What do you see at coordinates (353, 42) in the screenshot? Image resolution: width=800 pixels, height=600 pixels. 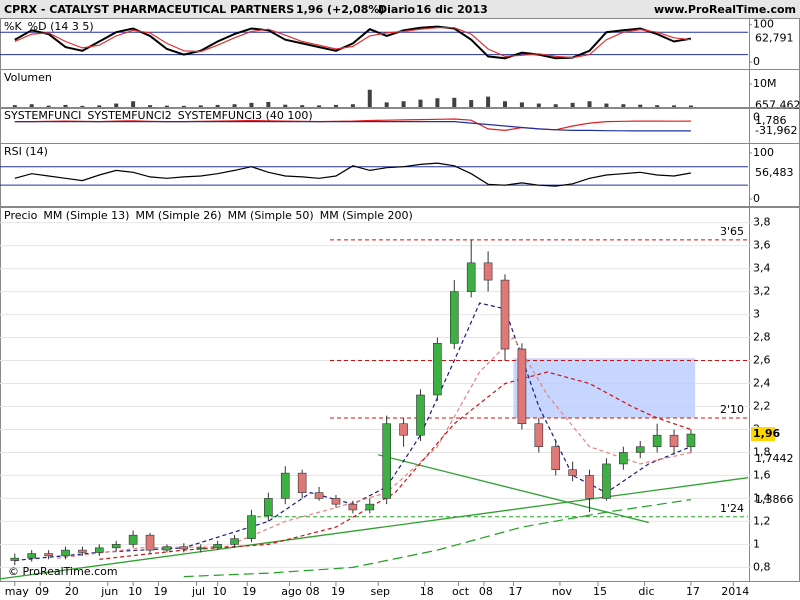 I see `indicator-line` at bounding box center [353, 42].